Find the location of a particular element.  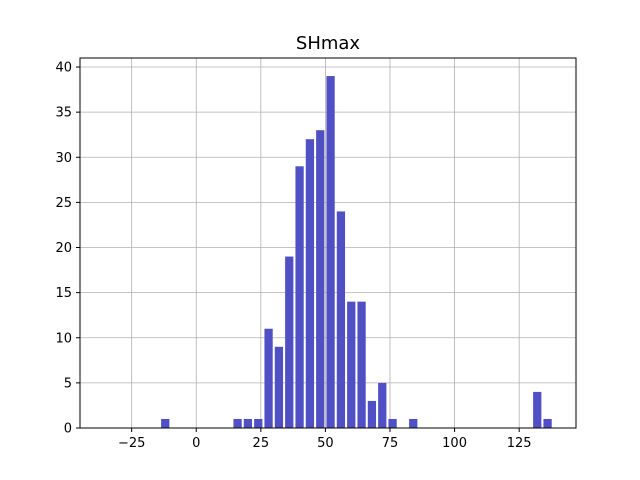

y-tick-label-0: 0 is located at coordinates (68, 429).